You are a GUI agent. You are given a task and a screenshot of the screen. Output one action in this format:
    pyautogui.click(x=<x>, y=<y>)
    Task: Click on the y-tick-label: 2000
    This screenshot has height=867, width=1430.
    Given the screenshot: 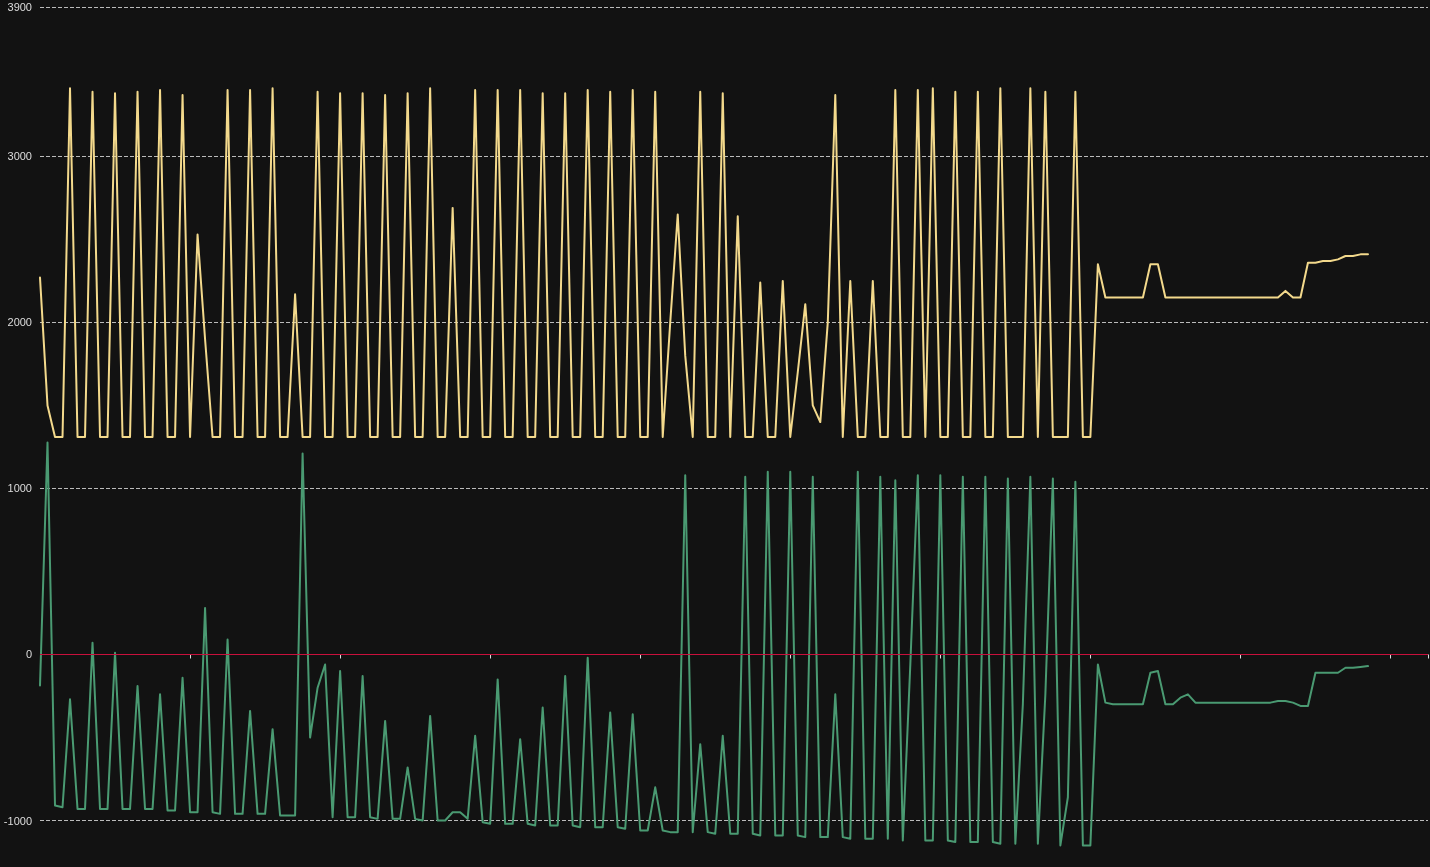 What is the action you would take?
    pyautogui.click(x=19, y=322)
    